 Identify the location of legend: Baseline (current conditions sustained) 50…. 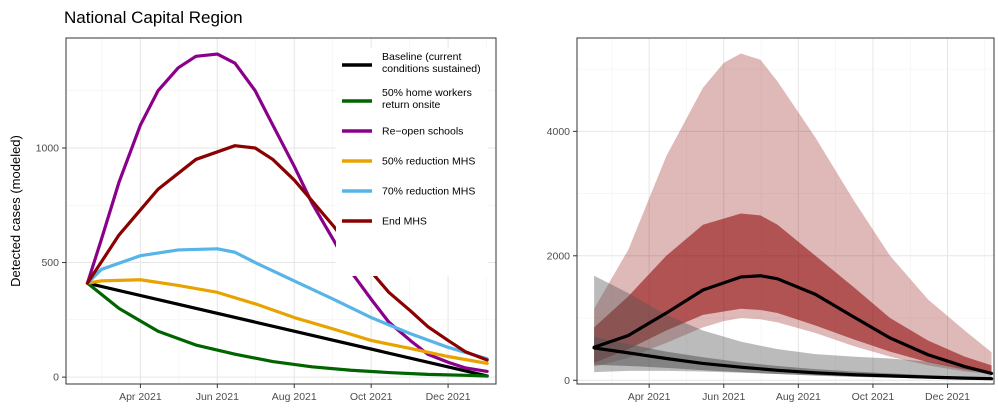
(412, 162).